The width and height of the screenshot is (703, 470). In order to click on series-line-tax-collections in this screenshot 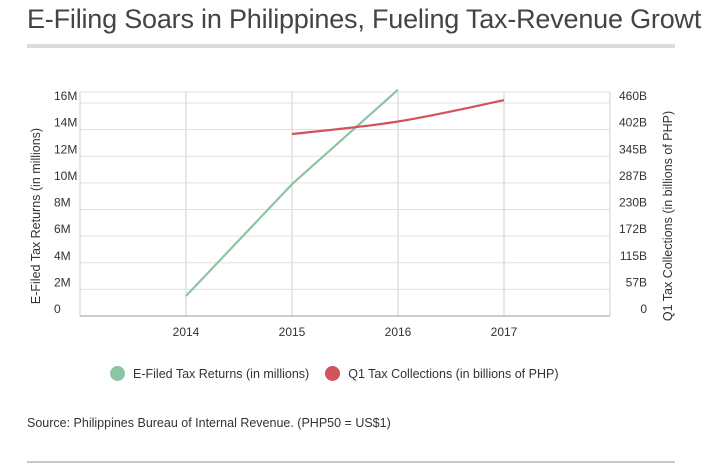, I will do `click(398, 117)`.